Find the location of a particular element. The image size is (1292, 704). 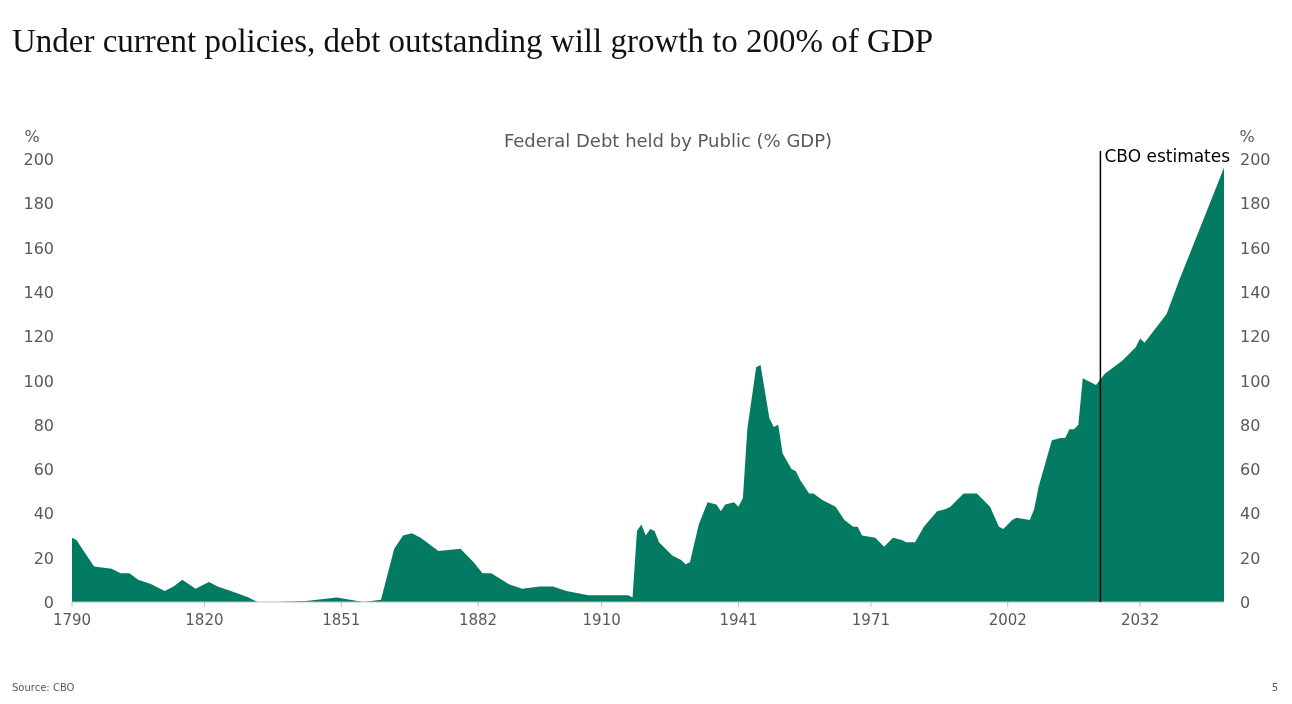

y2-tick-label: 20 is located at coordinates (1250, 558).